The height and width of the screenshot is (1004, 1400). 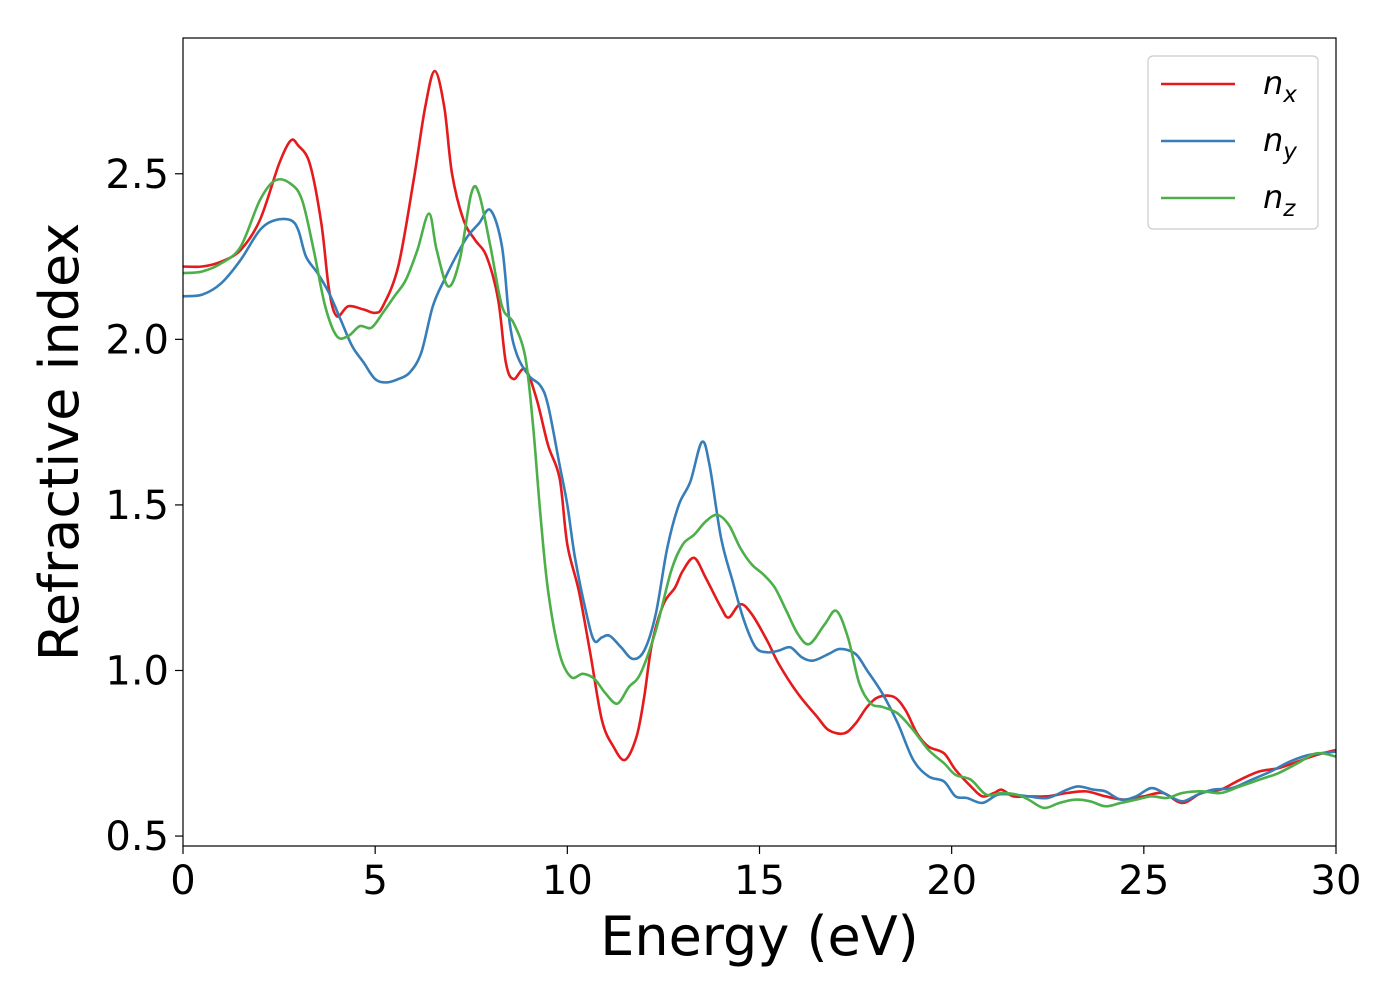 I want to click on legend-label: ny, so click(x=1280, y=143).